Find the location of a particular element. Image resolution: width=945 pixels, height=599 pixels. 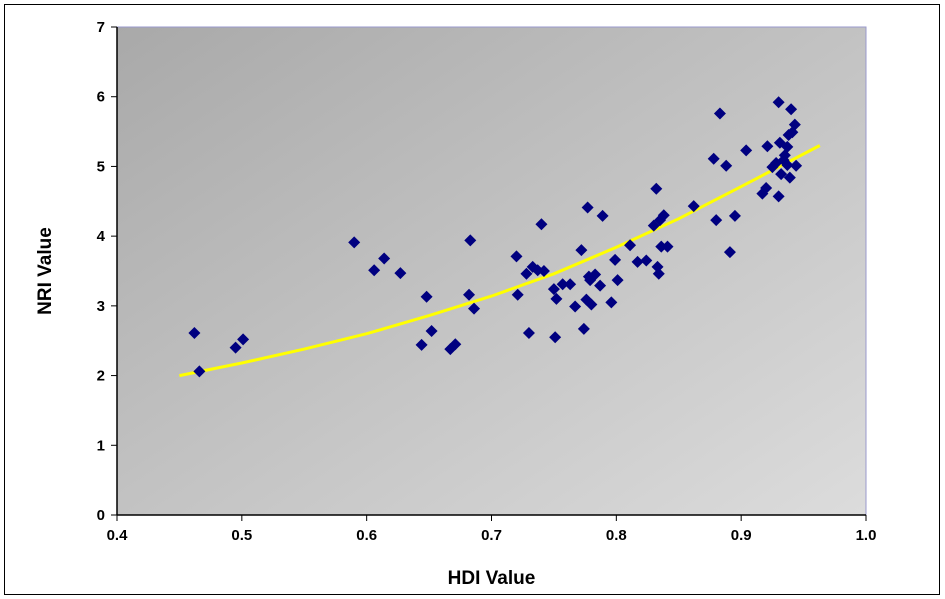

y-tick-label: 6 is located at coordinates (101, 97).